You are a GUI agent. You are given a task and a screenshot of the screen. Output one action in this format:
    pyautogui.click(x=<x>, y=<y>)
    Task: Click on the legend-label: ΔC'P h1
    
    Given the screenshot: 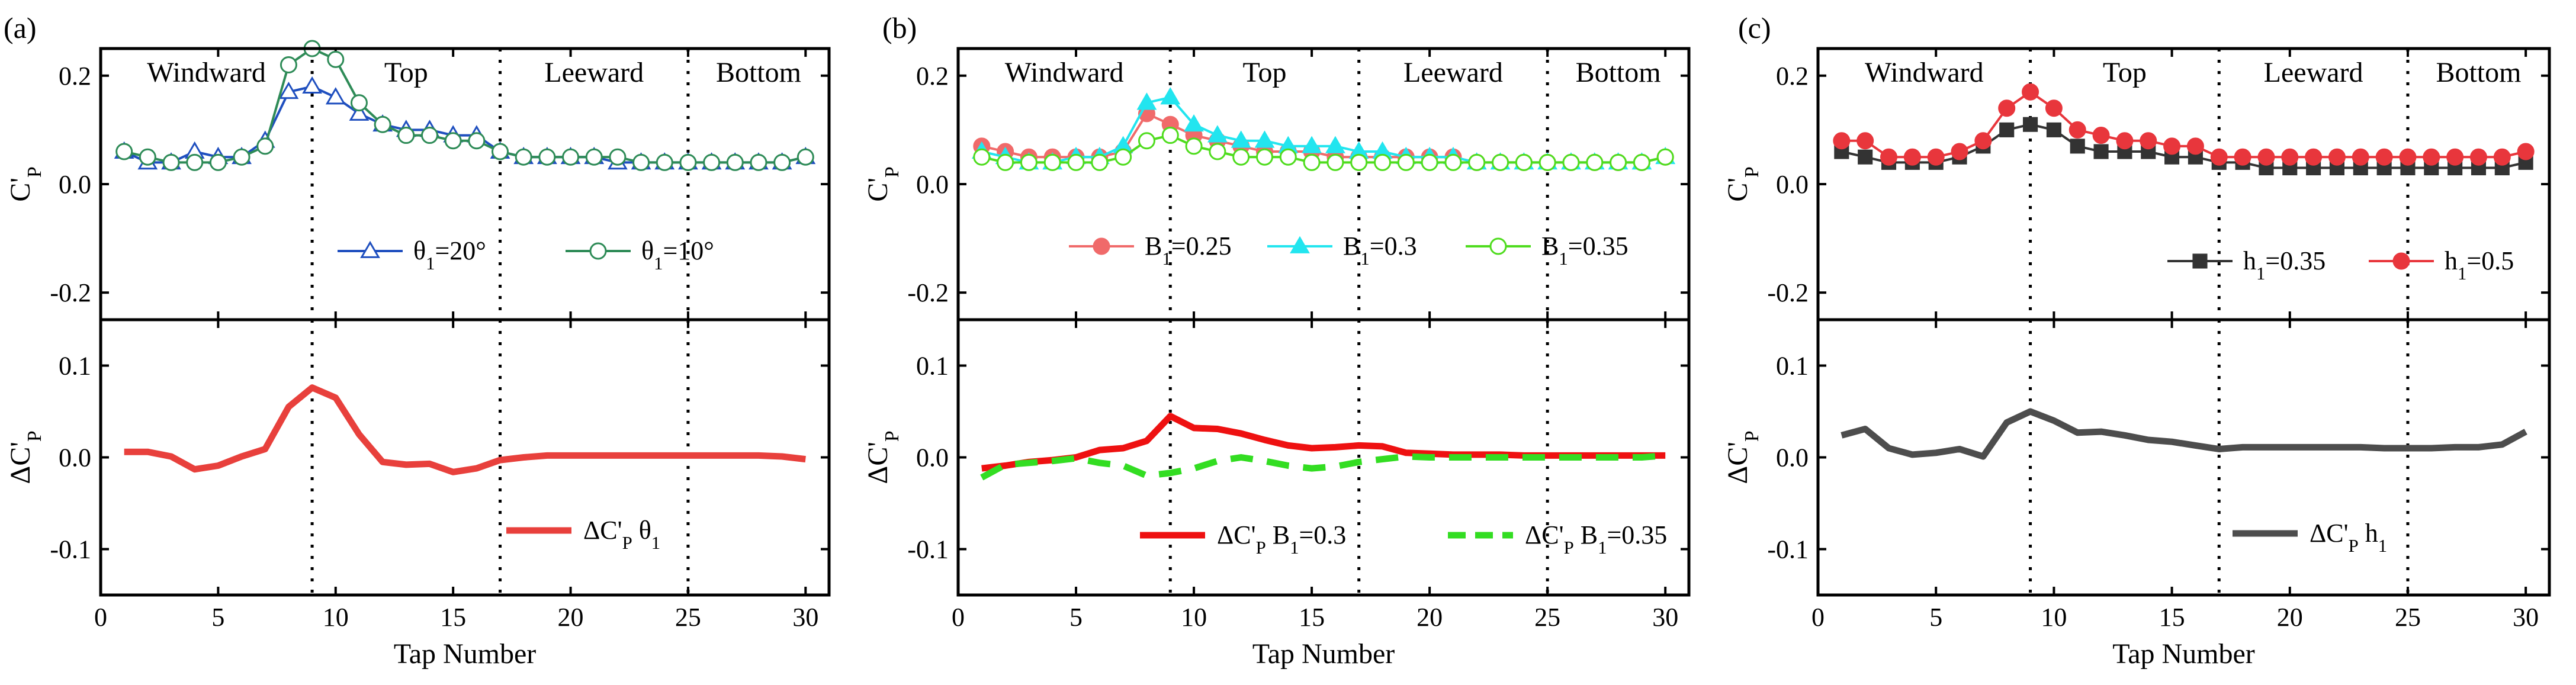 What is the action you would take?
    pyautogui.click(x=2348, y=537)
    